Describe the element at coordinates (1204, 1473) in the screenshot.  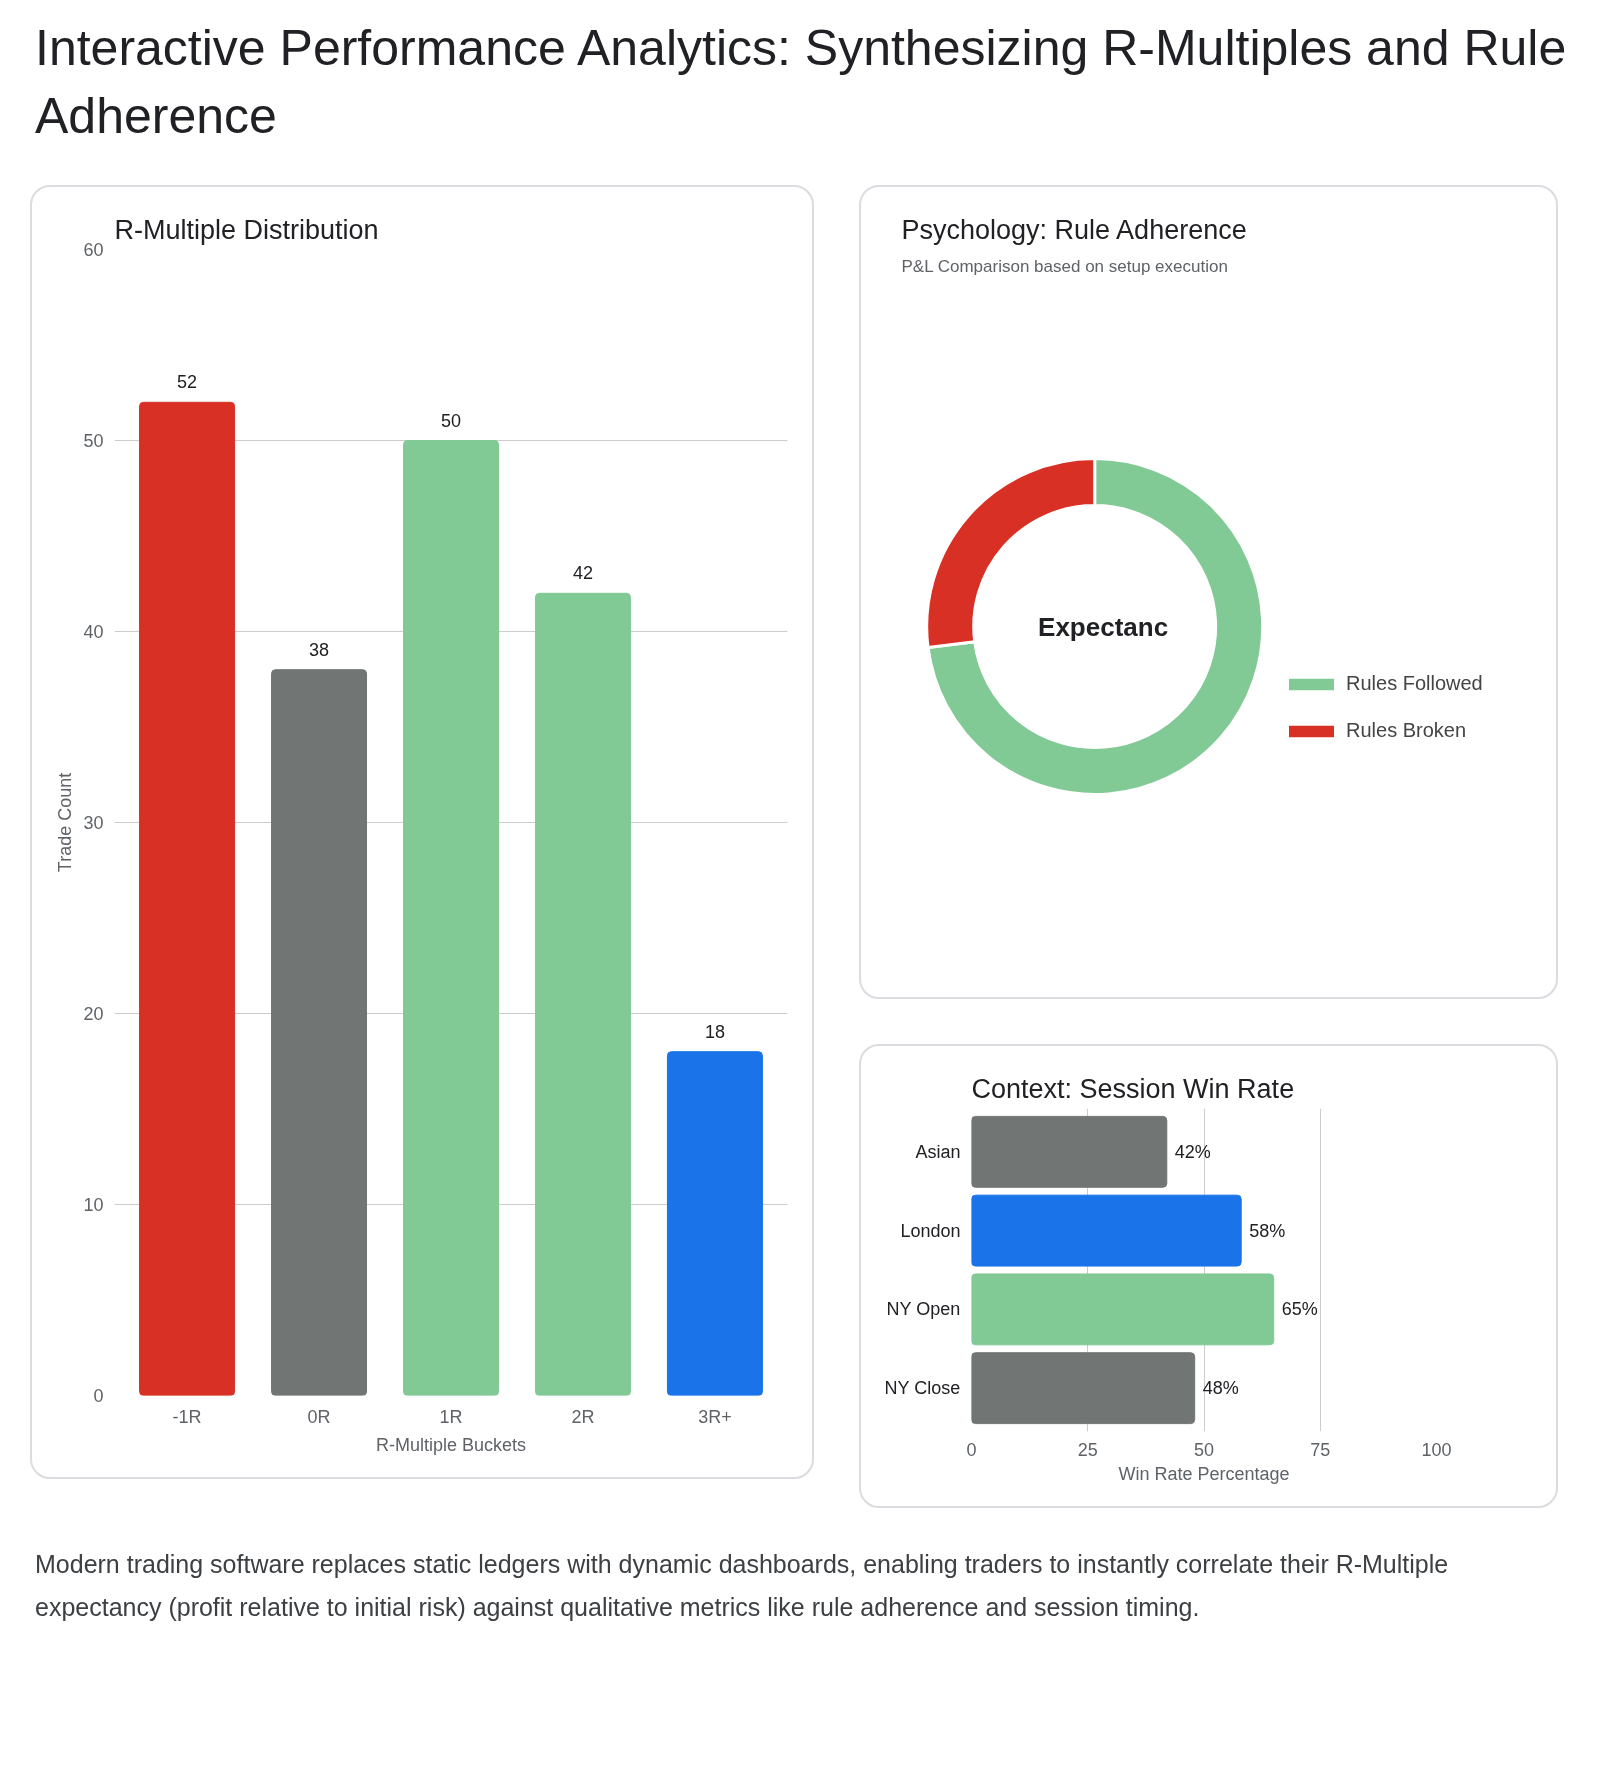
I see `x-axis-title: Win Rate Percentage` at that location.